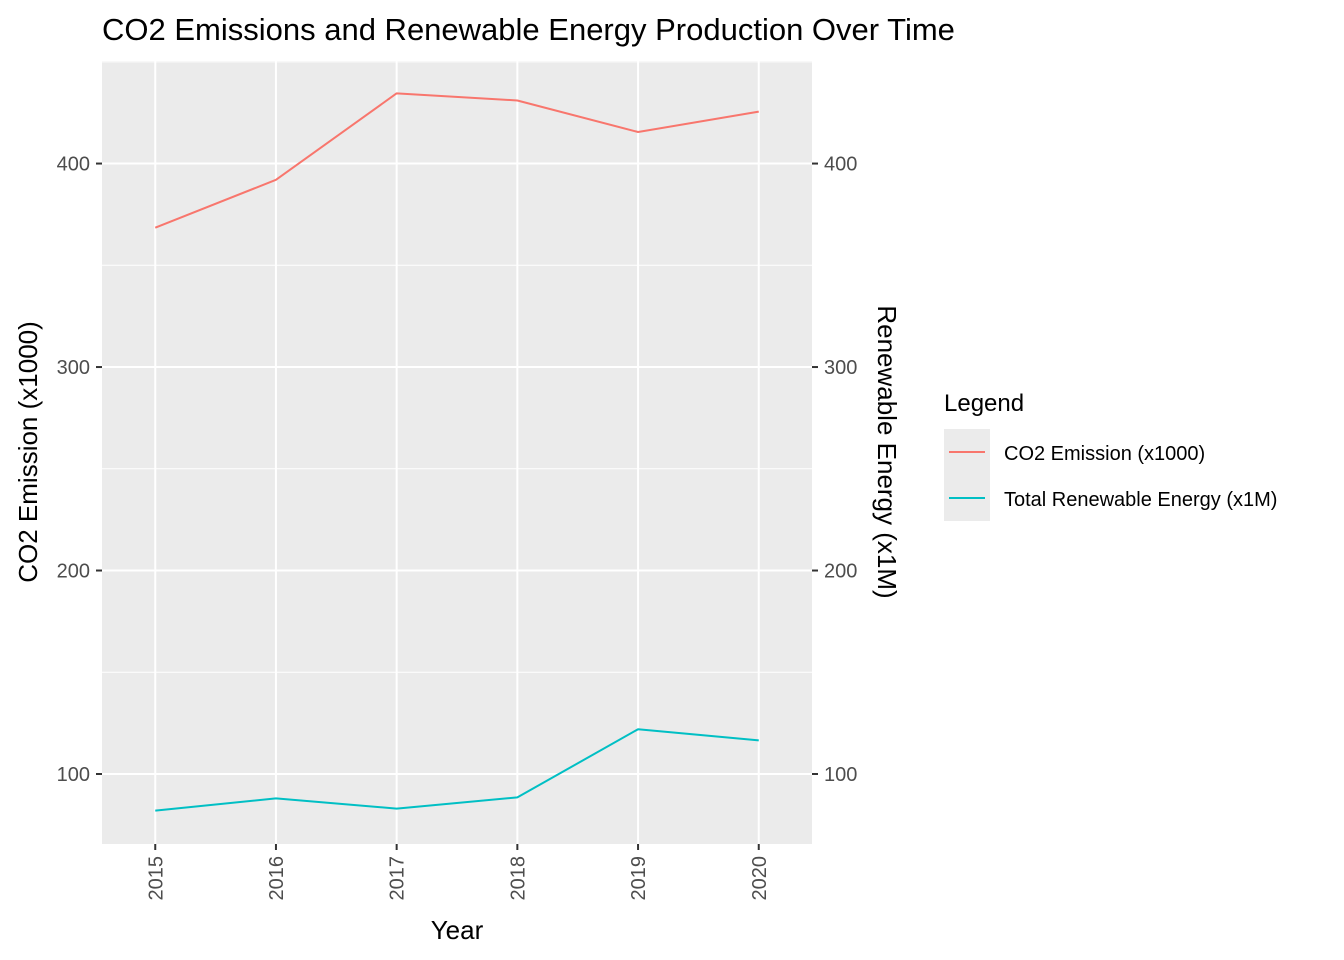 Image resolution: width=1344 pixels, height=960 pixels. Describe the element at coordinates (1104, 454) in the screenshot. I see `legend-label-co2: CO2 Emission (x1000)` at that location.